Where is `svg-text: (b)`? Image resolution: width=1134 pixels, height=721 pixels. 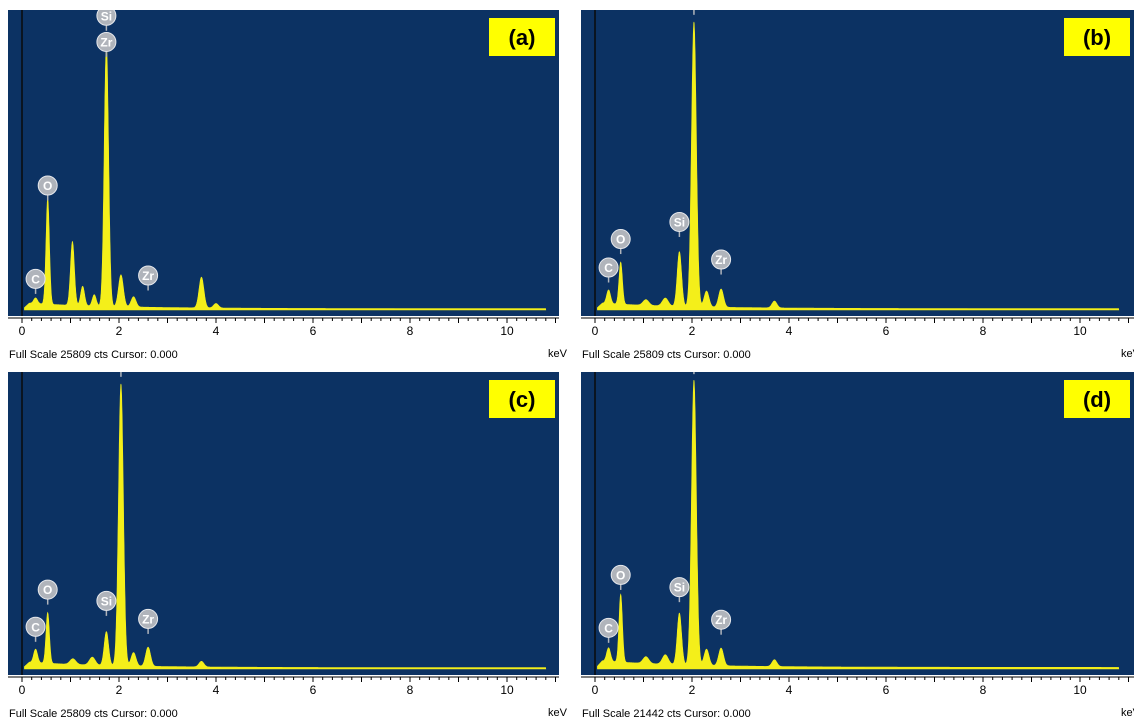
svg-text: (b) is located at coordinates (1097, 37).